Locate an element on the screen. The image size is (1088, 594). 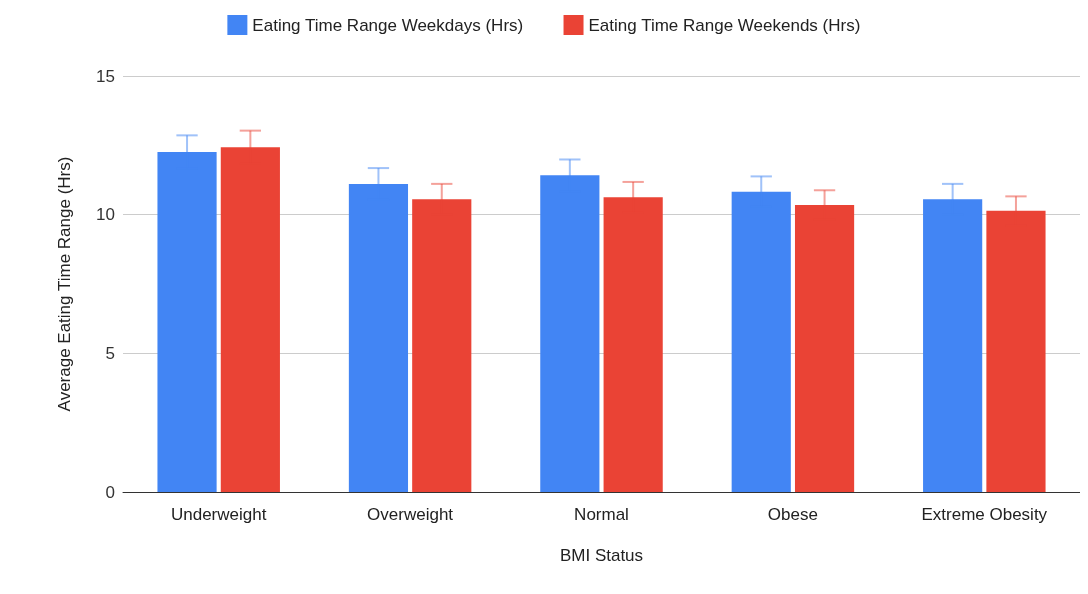
legend-label: Eating Time Range Weekends (Hrs) is located at coordinates (724, 25).